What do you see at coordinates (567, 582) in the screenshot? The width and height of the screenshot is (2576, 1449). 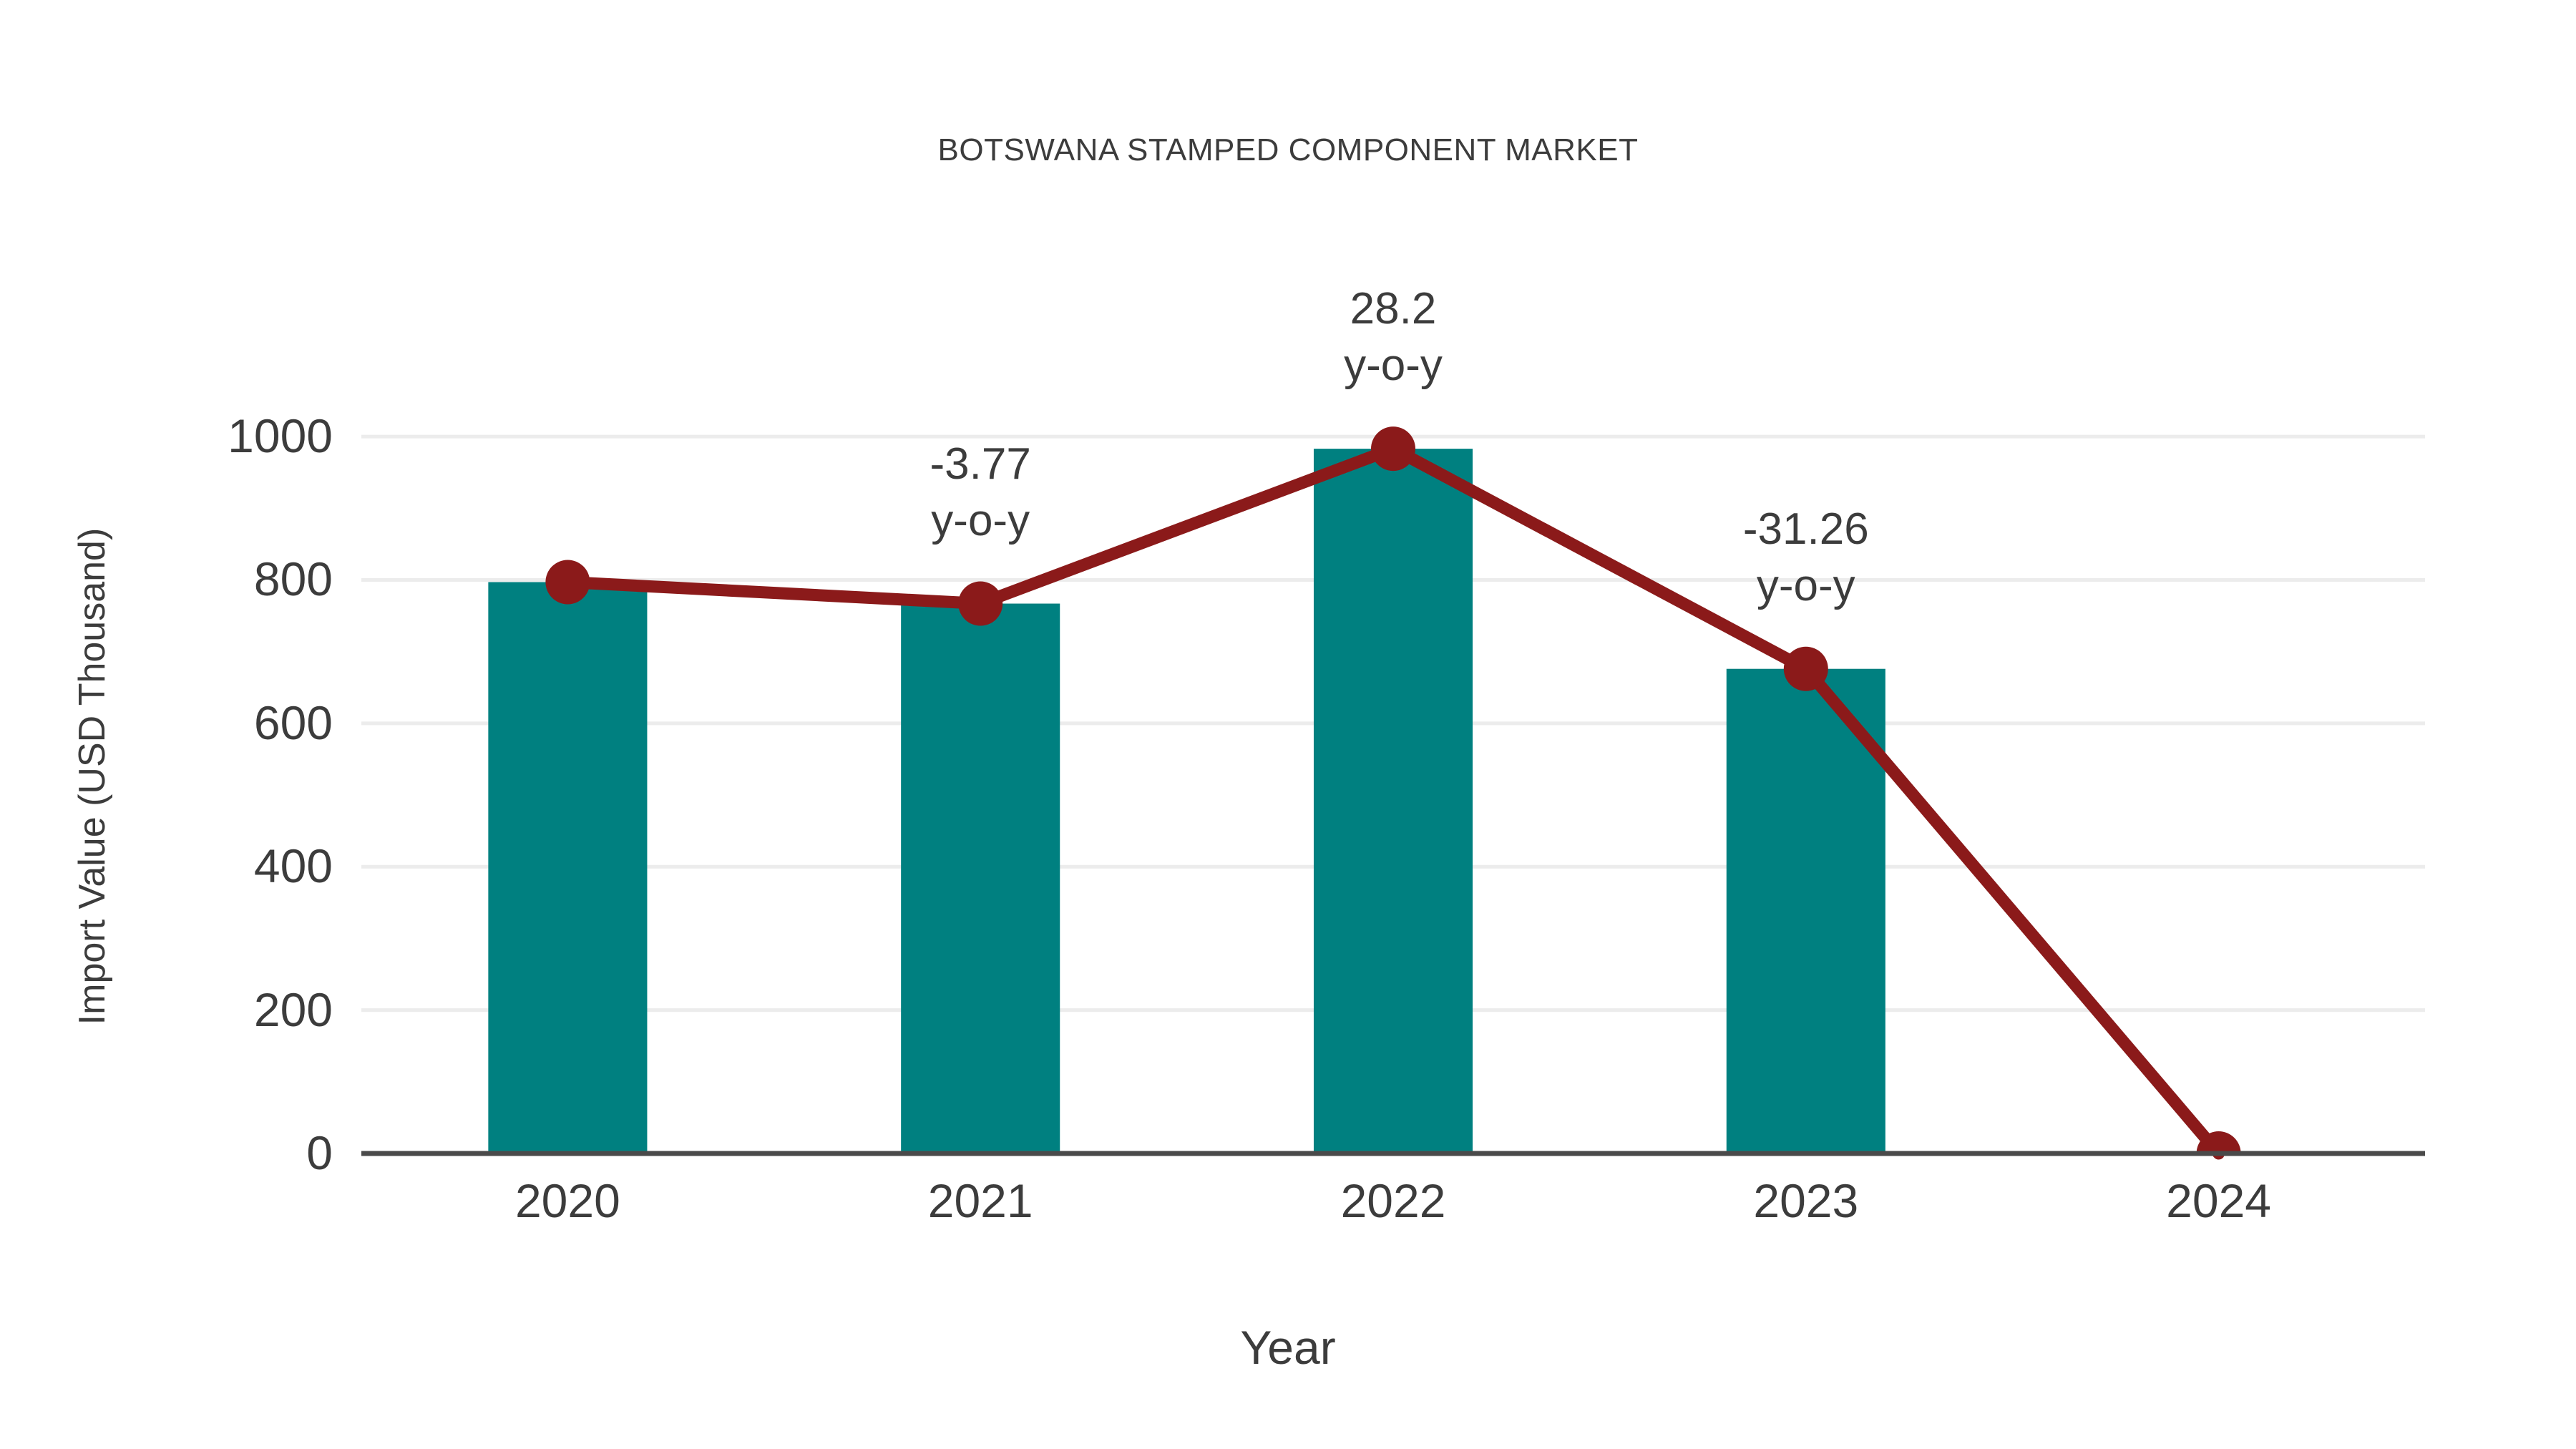 I see `data-point-2020` at bounding box center [567, 582].